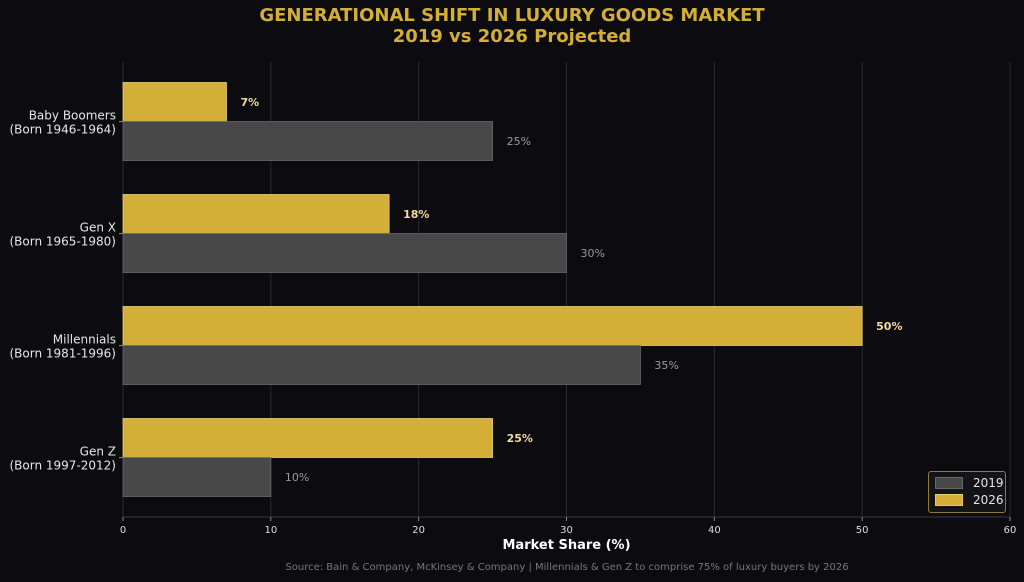 This screenshot has height=582, width=1024. Describe the element at coordinates (520, 438) in the screenshot. I see `data-label-2026-3: 25%` at that location.